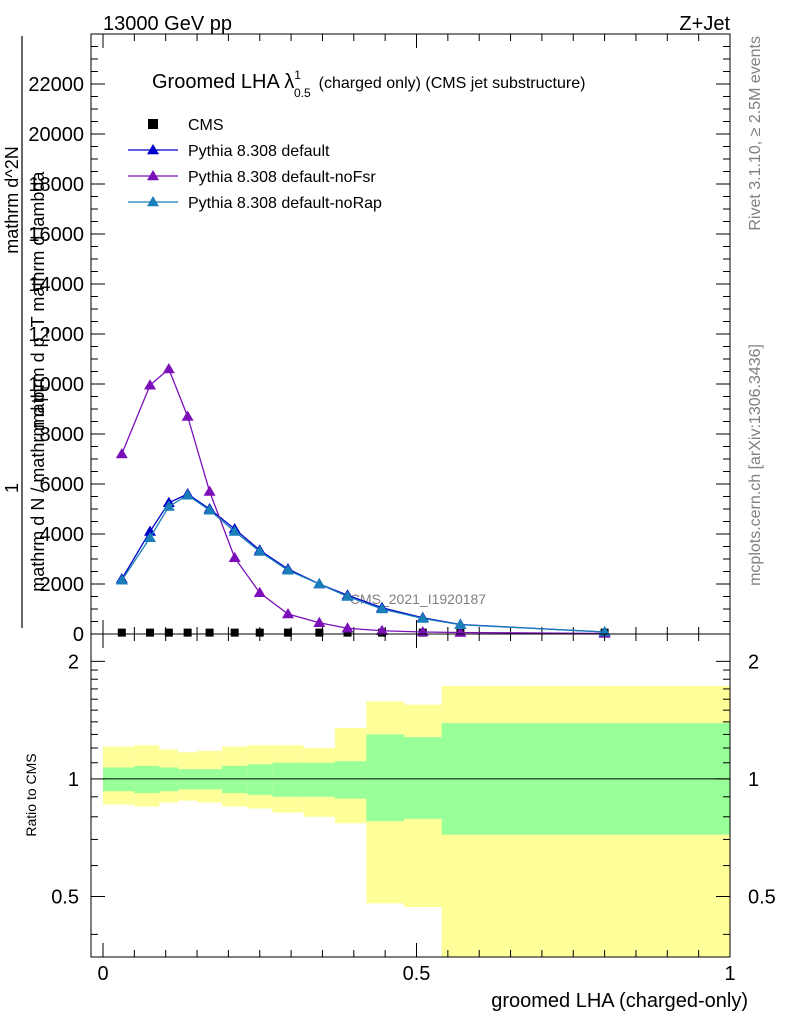 This screenshot has height=1024, width=786. I want to click on ratio-y-tick-label: 1, so click(73, 780).